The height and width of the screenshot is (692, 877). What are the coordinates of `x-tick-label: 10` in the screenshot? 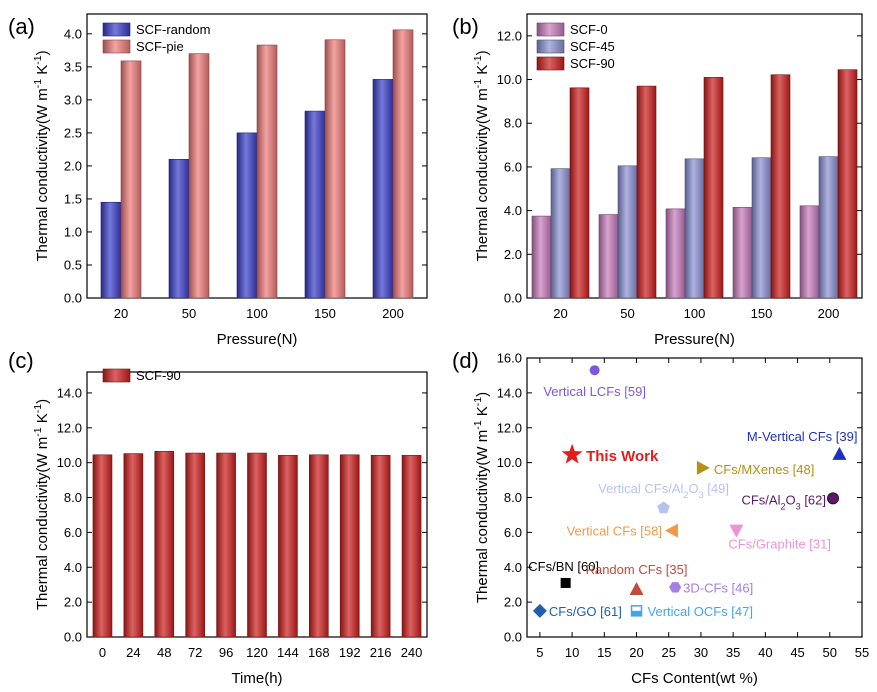 It's located at (572, 652).